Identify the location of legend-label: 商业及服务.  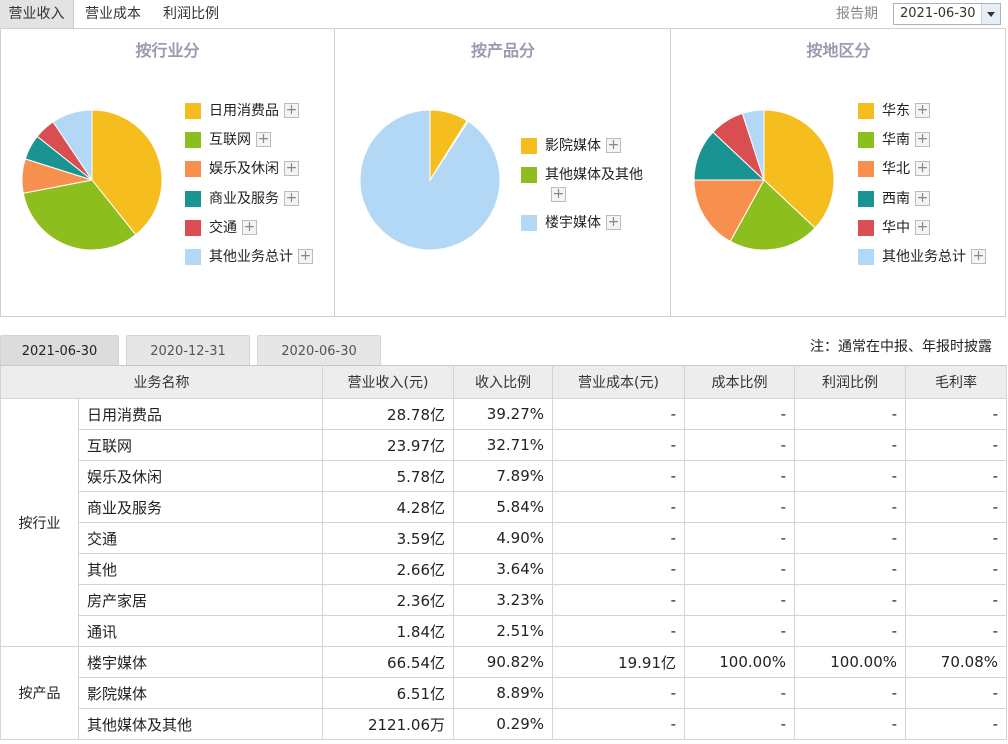
(244, 198).